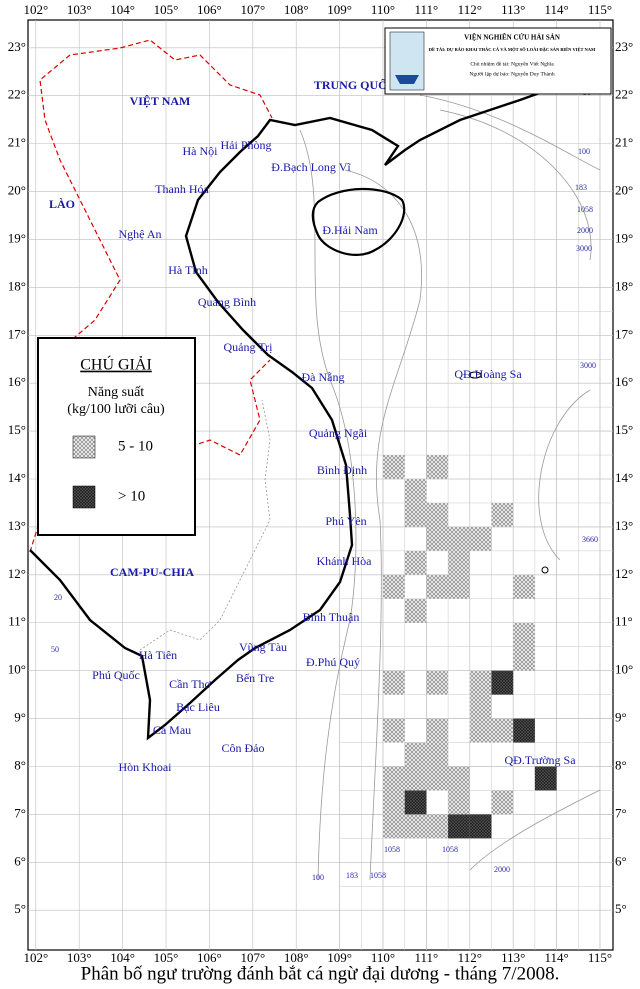 This screenshot has width=640, height=989. I want to click on depth-label: 3000, so click(588, 365).